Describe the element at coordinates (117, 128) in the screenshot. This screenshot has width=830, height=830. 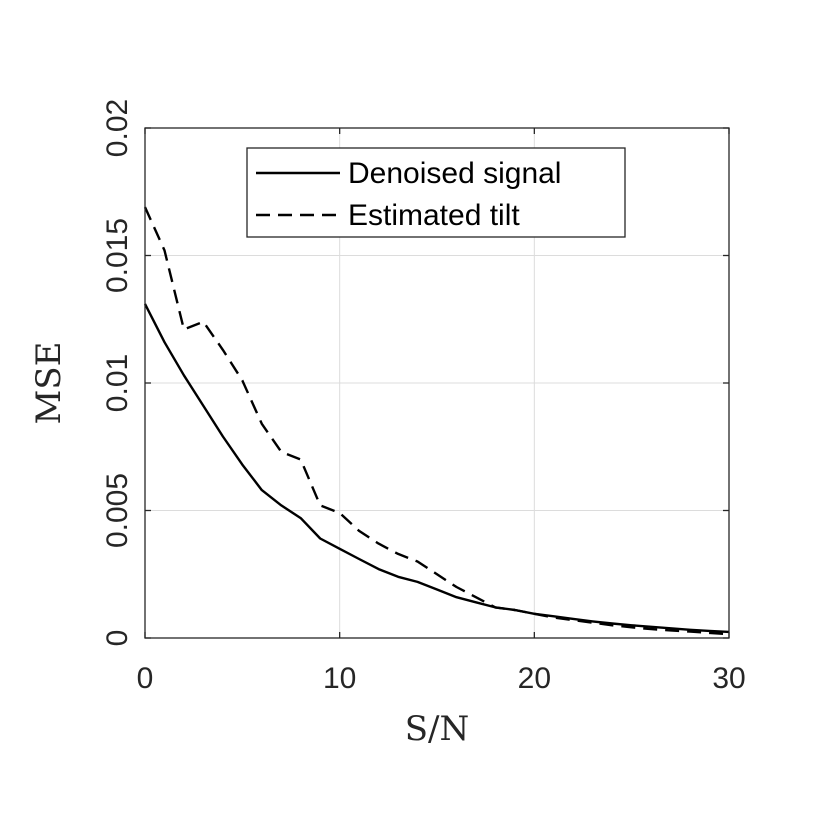
I see `y-tick-label: 0.02` at that location.